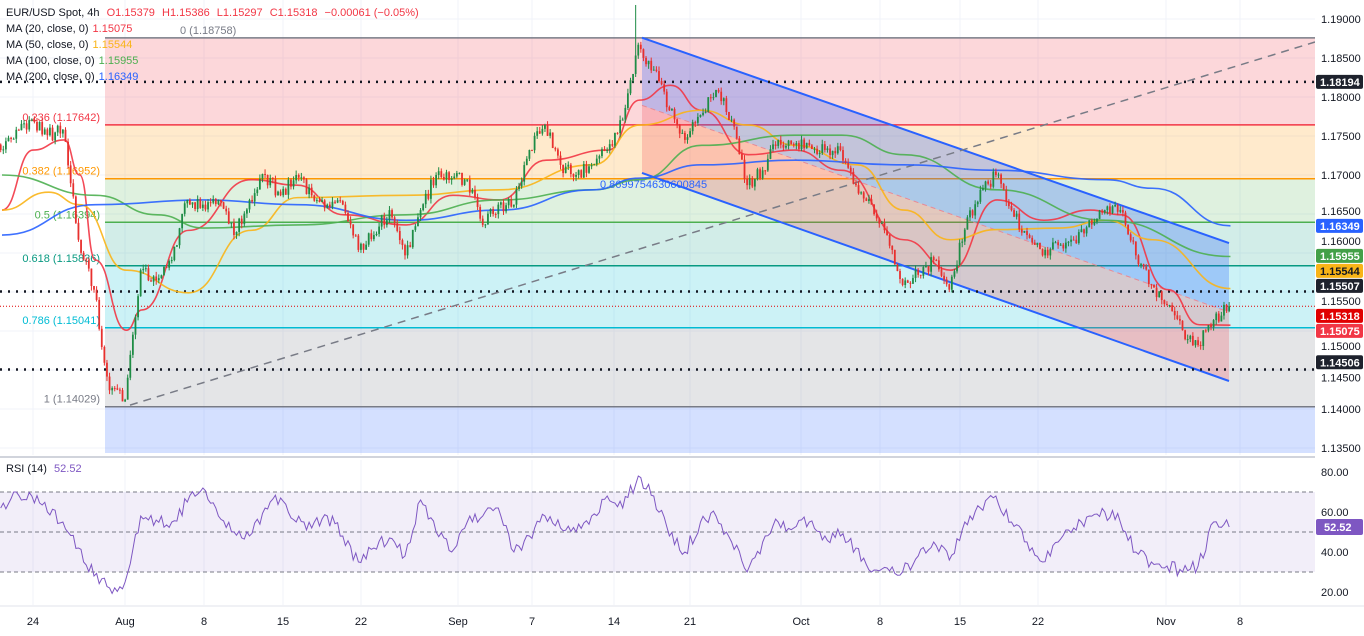 Image resolution: width=1364 pixels, height=636 pixels. Describe the element at coordinates (1341, 449) in the screenshot. I see `price-tick-label: 1.13500` at that location.